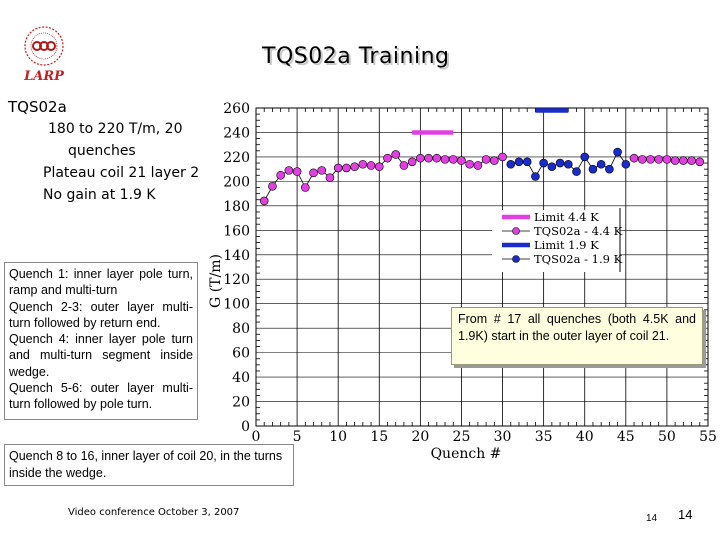  I want to click on y-tick-label: 260, so click(236, 109).